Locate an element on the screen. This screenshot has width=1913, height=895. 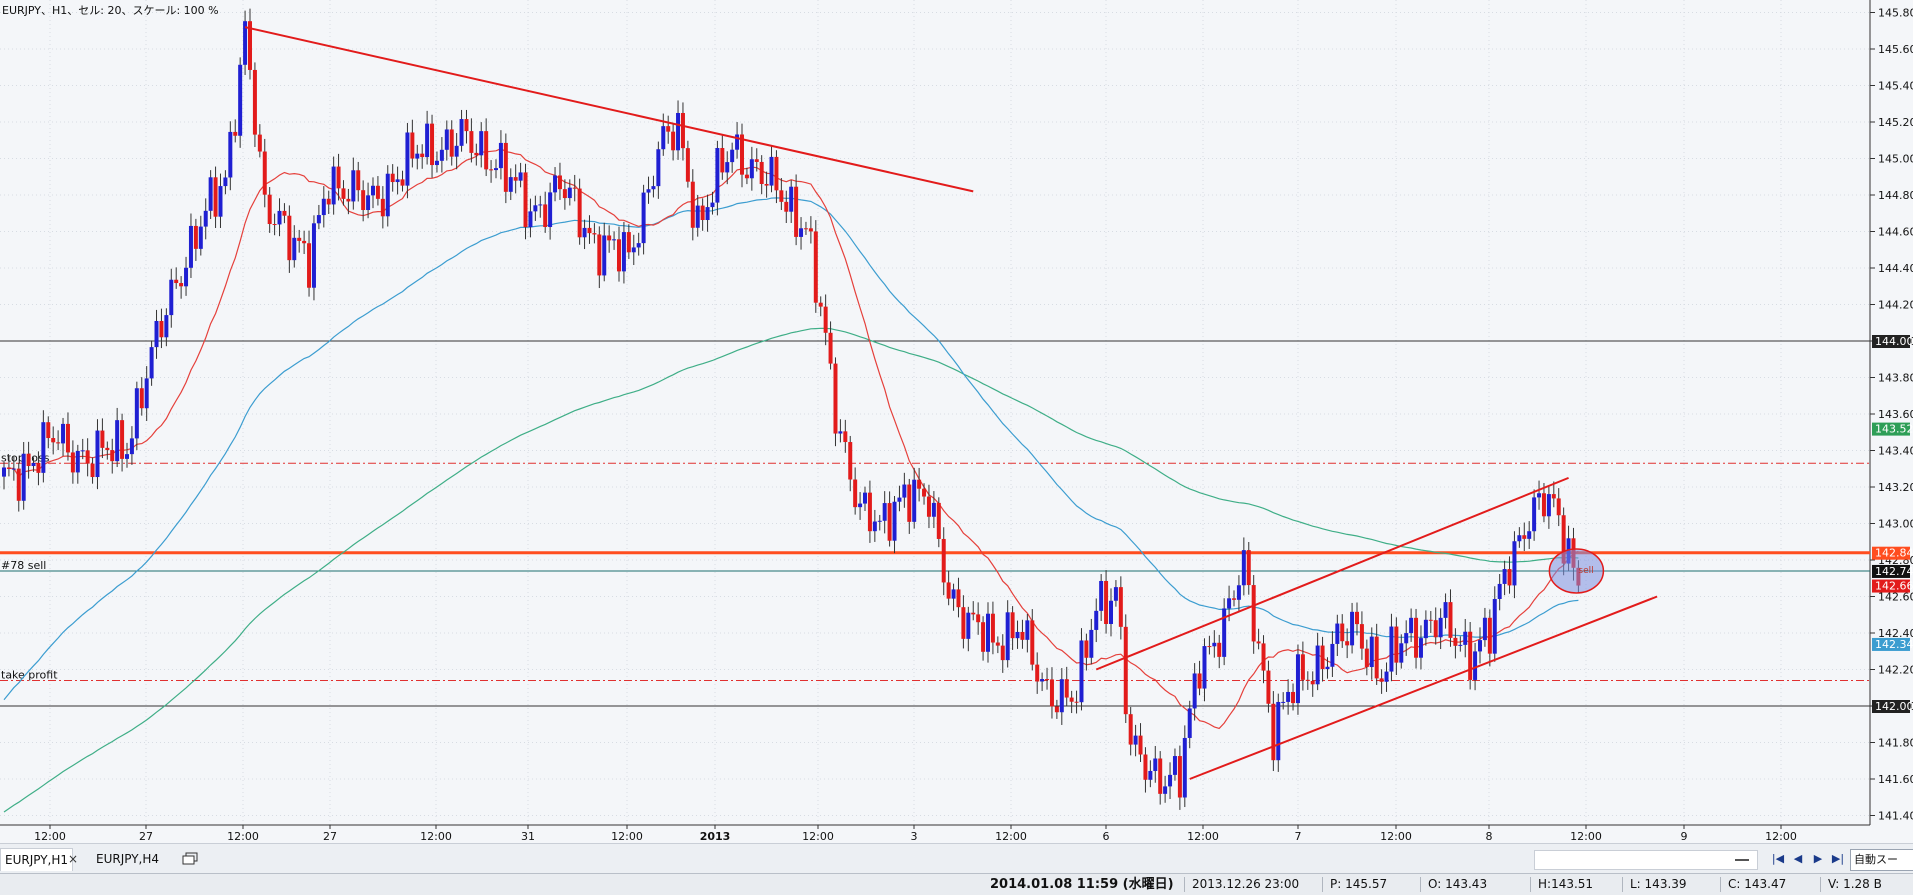
level-badge-bg is located at coordinates (1891, 706).